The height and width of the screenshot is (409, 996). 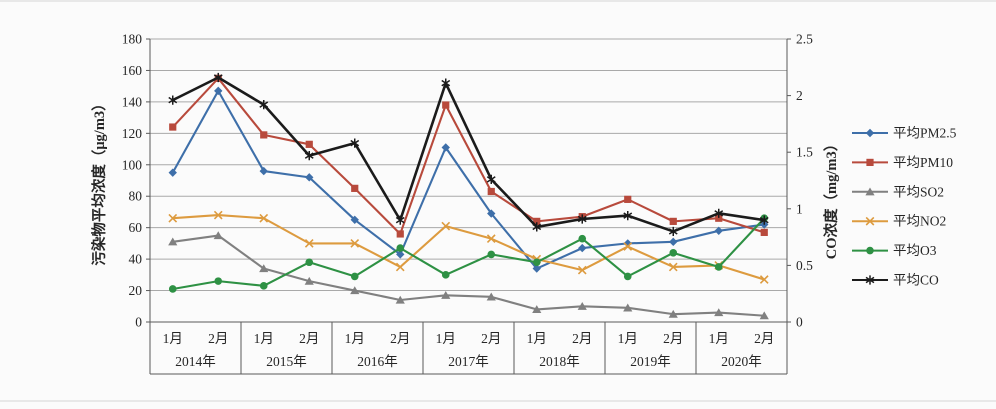 I want to click on left-axis-tick-label: 0, so click(x=138, y=322).